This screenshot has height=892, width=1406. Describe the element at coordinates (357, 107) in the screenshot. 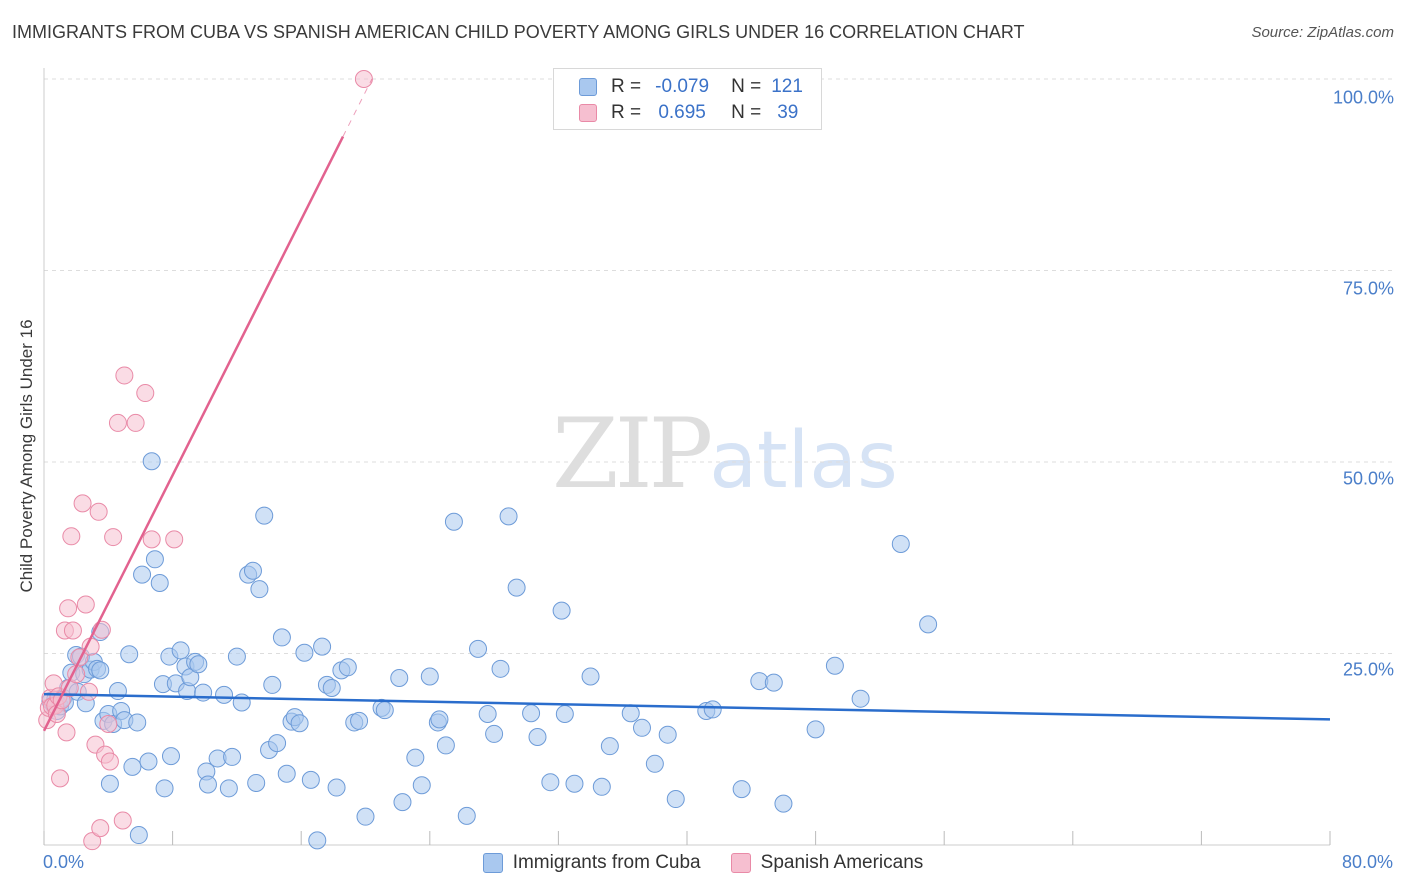

I see `trendline-spanish-american-extension` at that location.